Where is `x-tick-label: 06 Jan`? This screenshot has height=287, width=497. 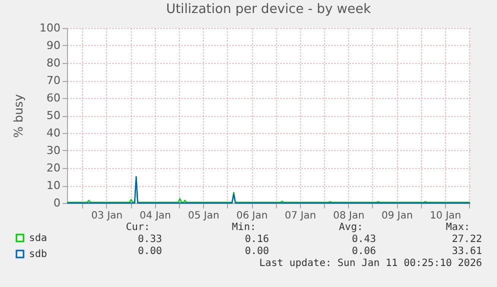 x-tick-label: 06 Jan is located at coordinates (252, 216).